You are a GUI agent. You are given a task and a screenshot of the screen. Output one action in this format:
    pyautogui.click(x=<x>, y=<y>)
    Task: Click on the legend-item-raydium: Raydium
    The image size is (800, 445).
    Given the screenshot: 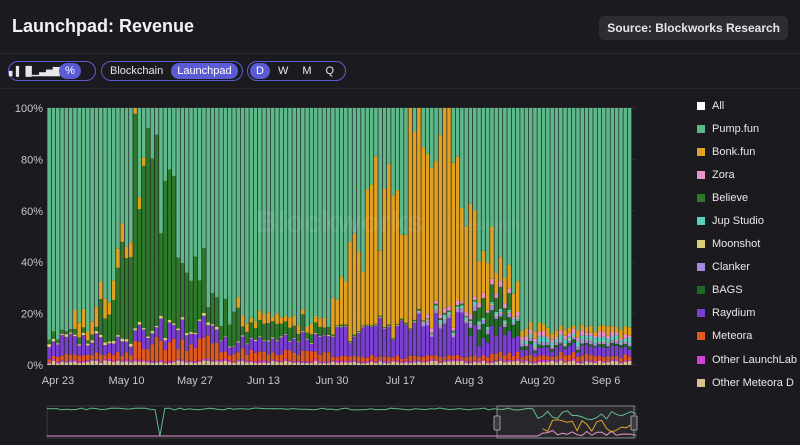 What is the action you would take?
    pyautogui.click(x=747, y=313)
    